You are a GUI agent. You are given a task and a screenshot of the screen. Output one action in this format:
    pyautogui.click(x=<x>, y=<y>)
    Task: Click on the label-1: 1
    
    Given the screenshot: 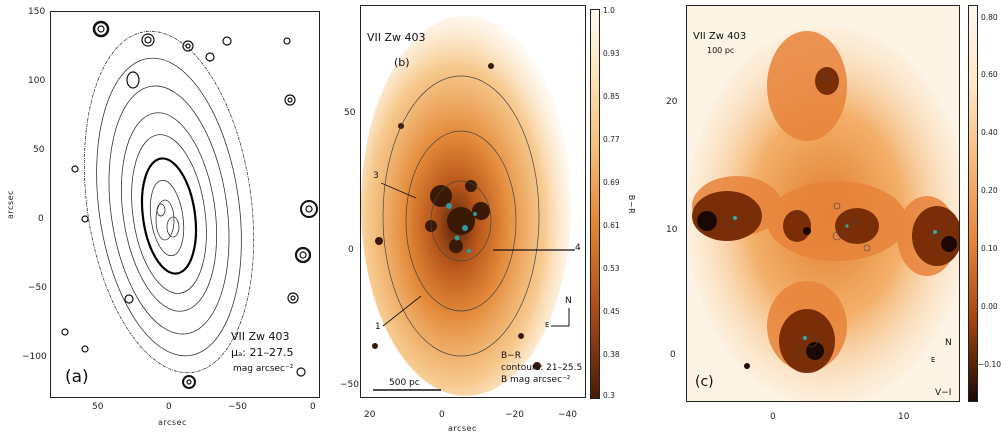 What is the action you would take?
    pyautogui.click(x=378, y=327)
    